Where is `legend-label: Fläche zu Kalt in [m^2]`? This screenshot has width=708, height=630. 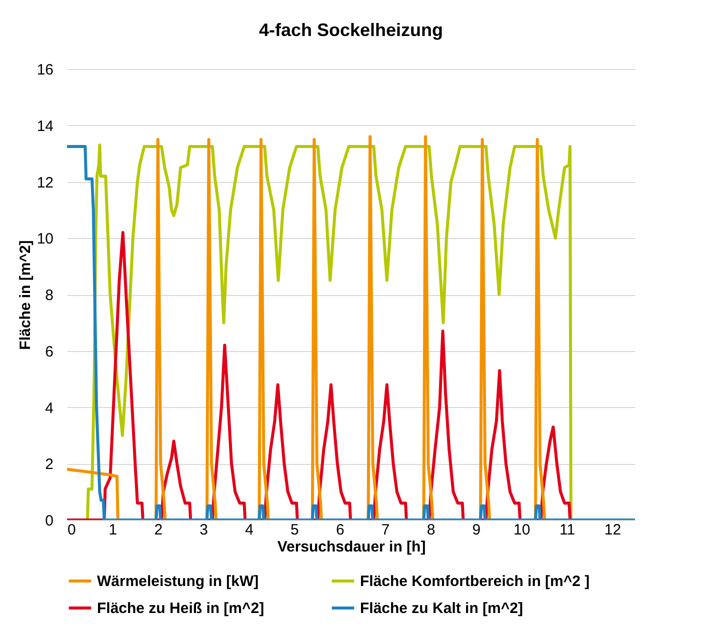
legend-label: Fläche zu Kalt in [m^2] is located at coordinates (441, 608).